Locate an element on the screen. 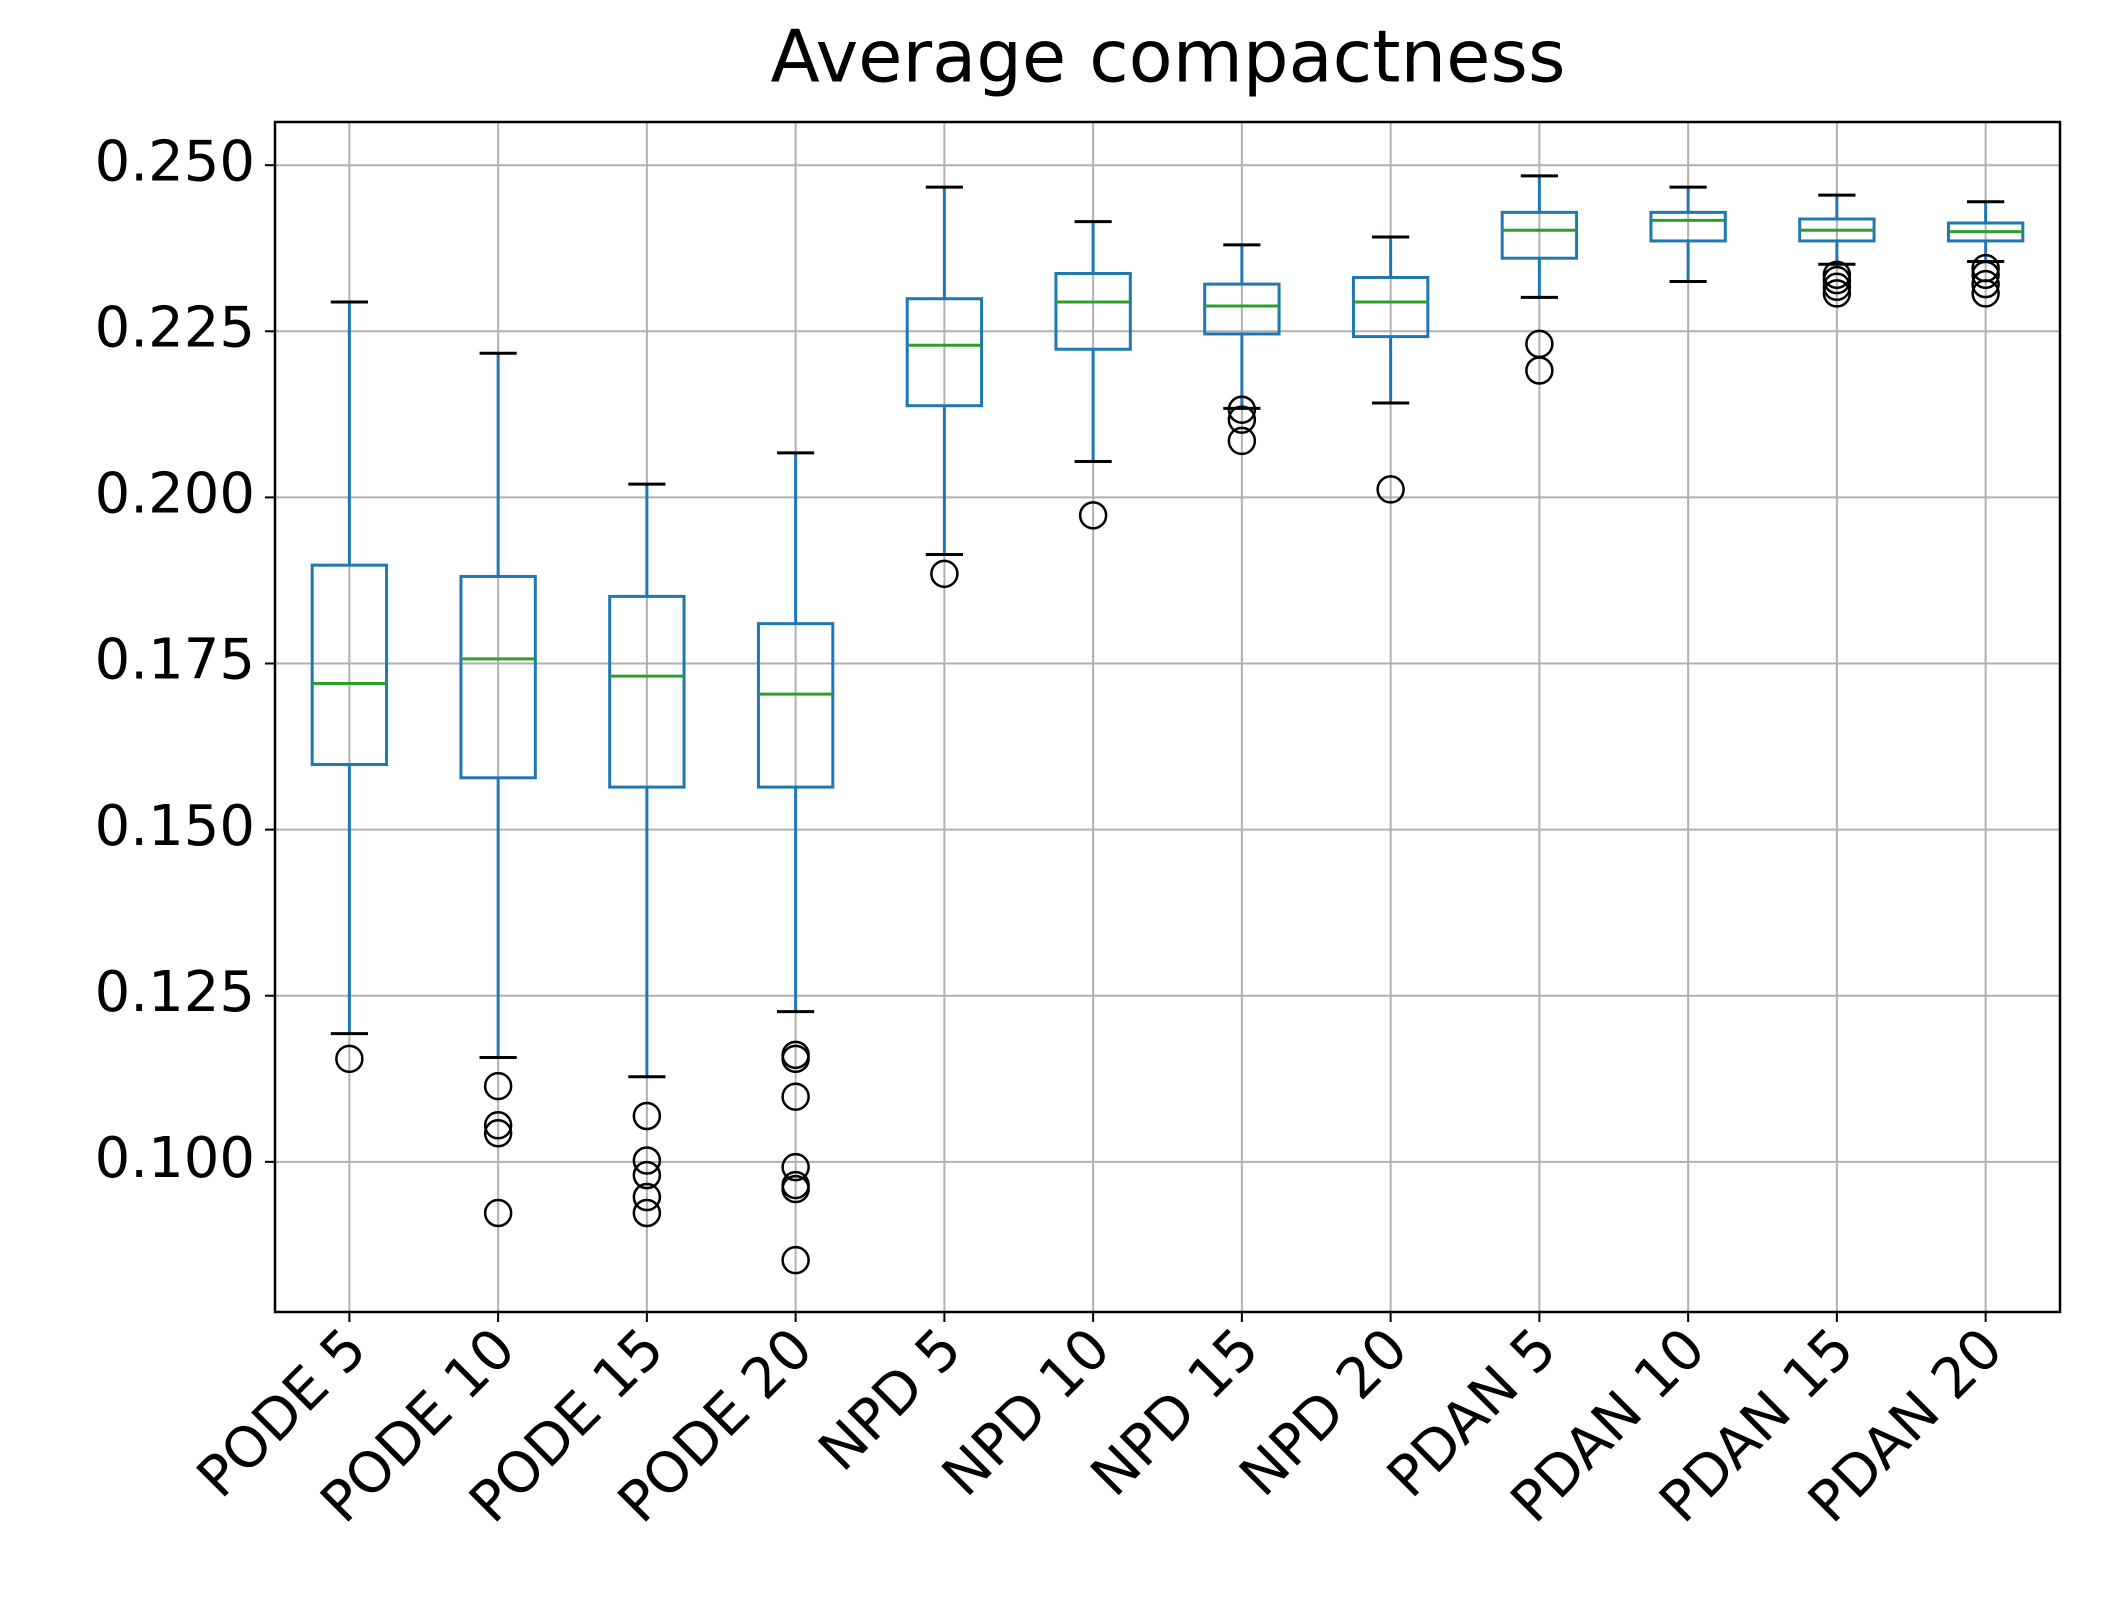 The image size is (2110, 1616). y-tick-label: 0.200 is located at coordinates (175, 494).